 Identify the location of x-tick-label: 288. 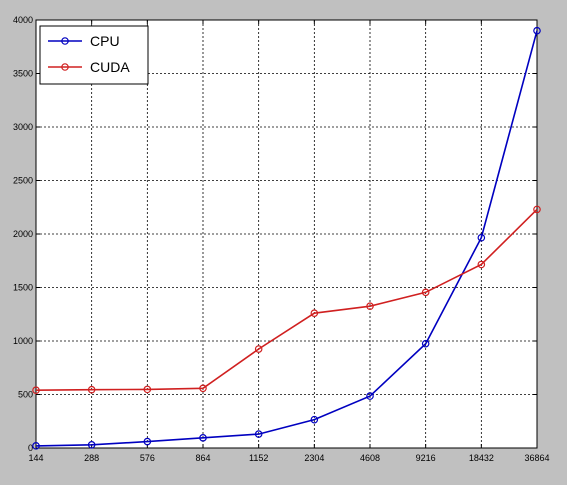
(91, 458).